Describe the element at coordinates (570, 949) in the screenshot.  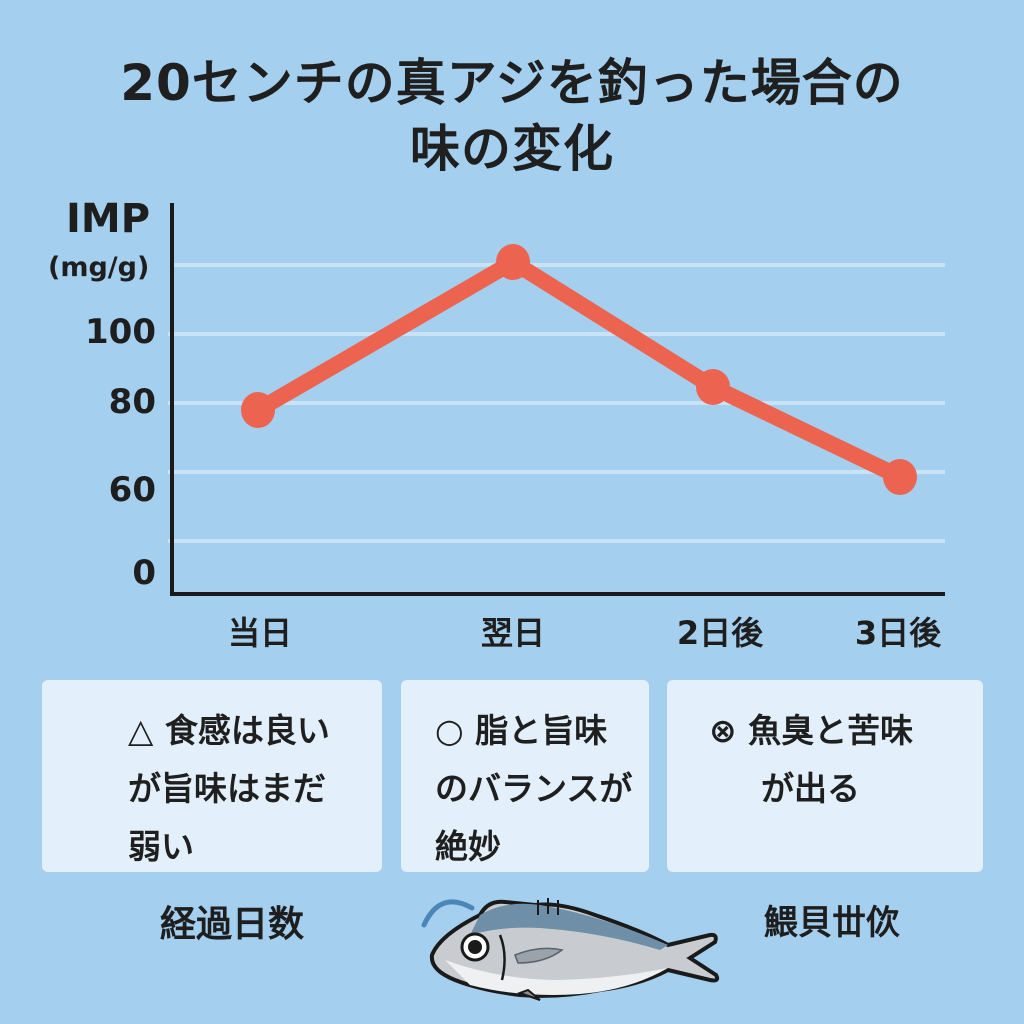
I see `fish-icon` at that location.